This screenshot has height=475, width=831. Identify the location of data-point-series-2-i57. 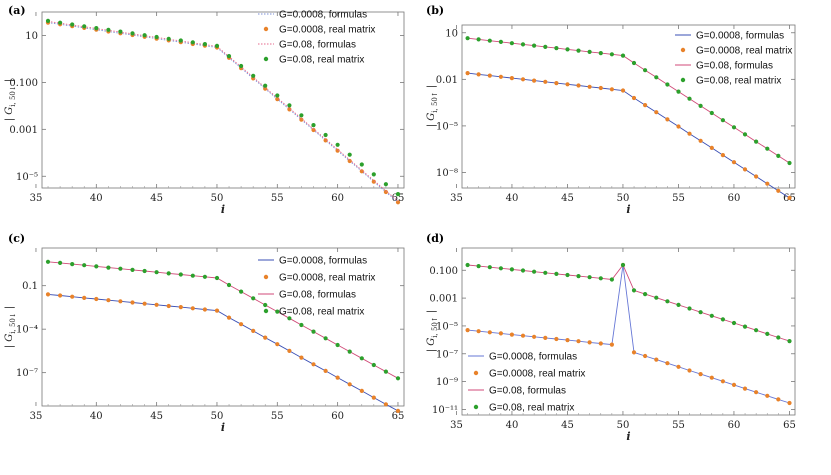
(700, 140).